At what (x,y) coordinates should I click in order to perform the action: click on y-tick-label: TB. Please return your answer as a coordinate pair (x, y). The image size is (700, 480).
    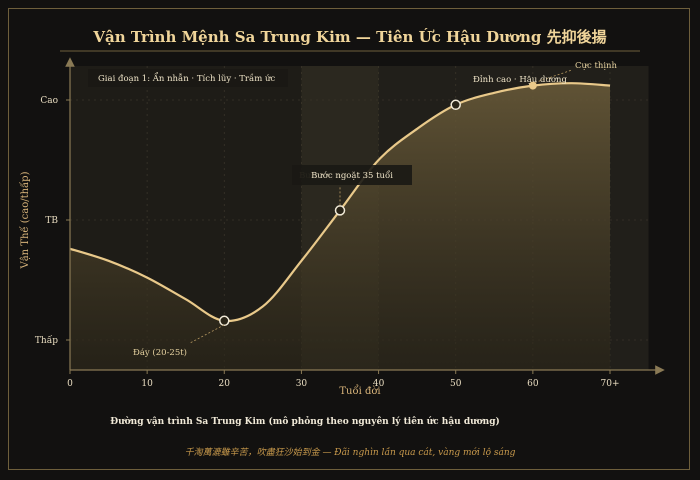
    Looking at the image, I should click on (51, 221).